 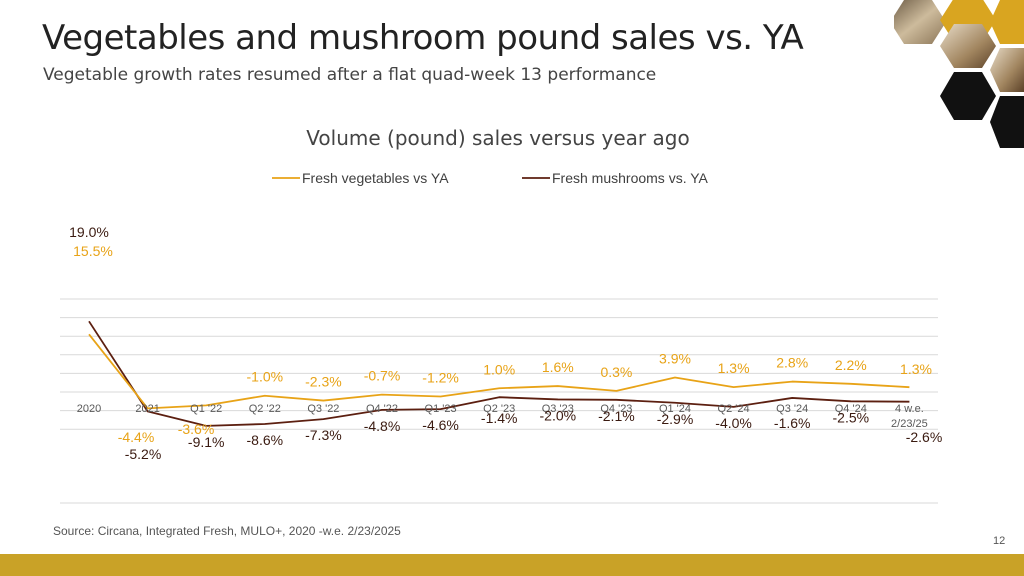 I want to click on x-tick-label: Q1 '24, so click(x=675, y=409).